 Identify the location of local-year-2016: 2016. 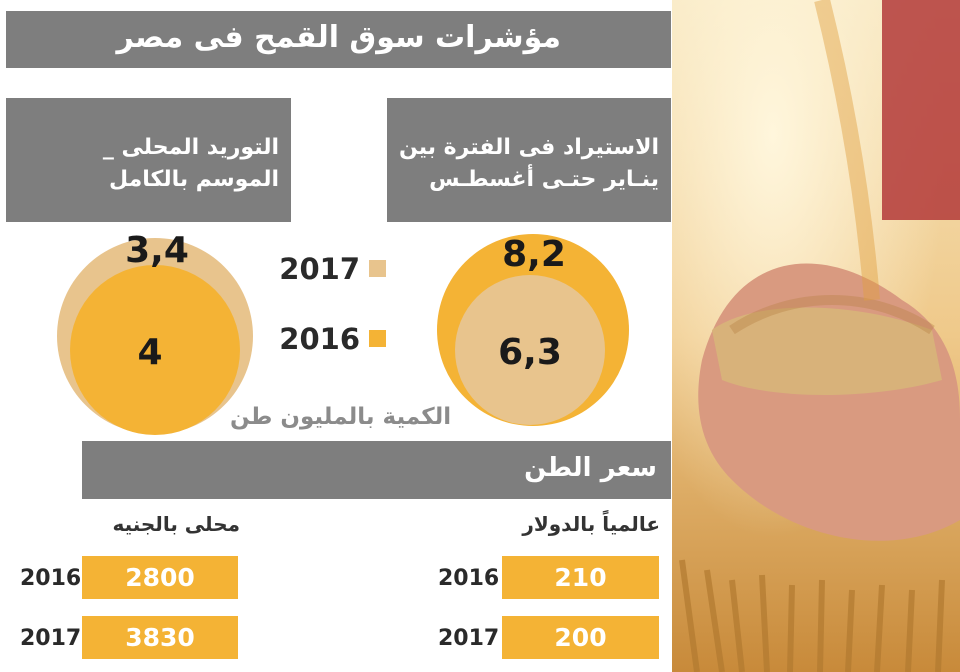
(51, 578).